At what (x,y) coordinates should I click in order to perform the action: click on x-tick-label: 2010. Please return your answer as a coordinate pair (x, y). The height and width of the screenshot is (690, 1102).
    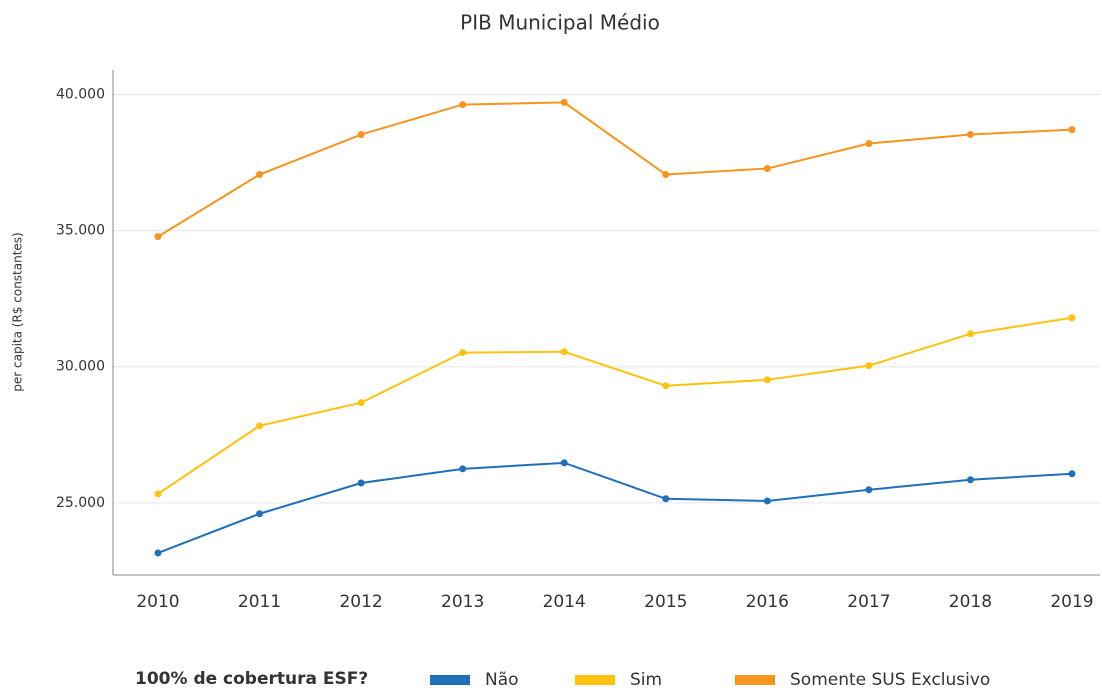
    Looking at the image, I should click on (157, 602).